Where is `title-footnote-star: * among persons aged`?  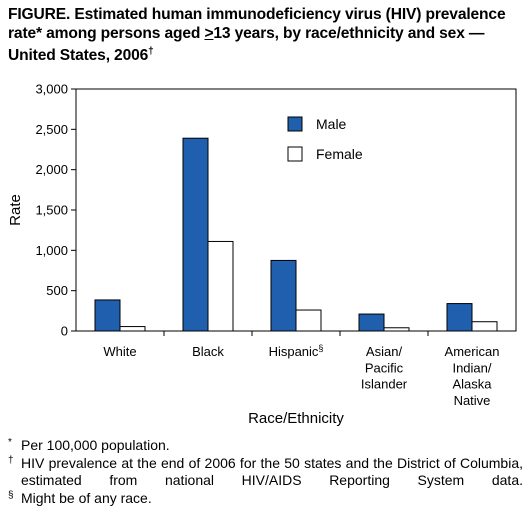 title-footnote-star: * among persons aged is located at coordinates (120, 33).